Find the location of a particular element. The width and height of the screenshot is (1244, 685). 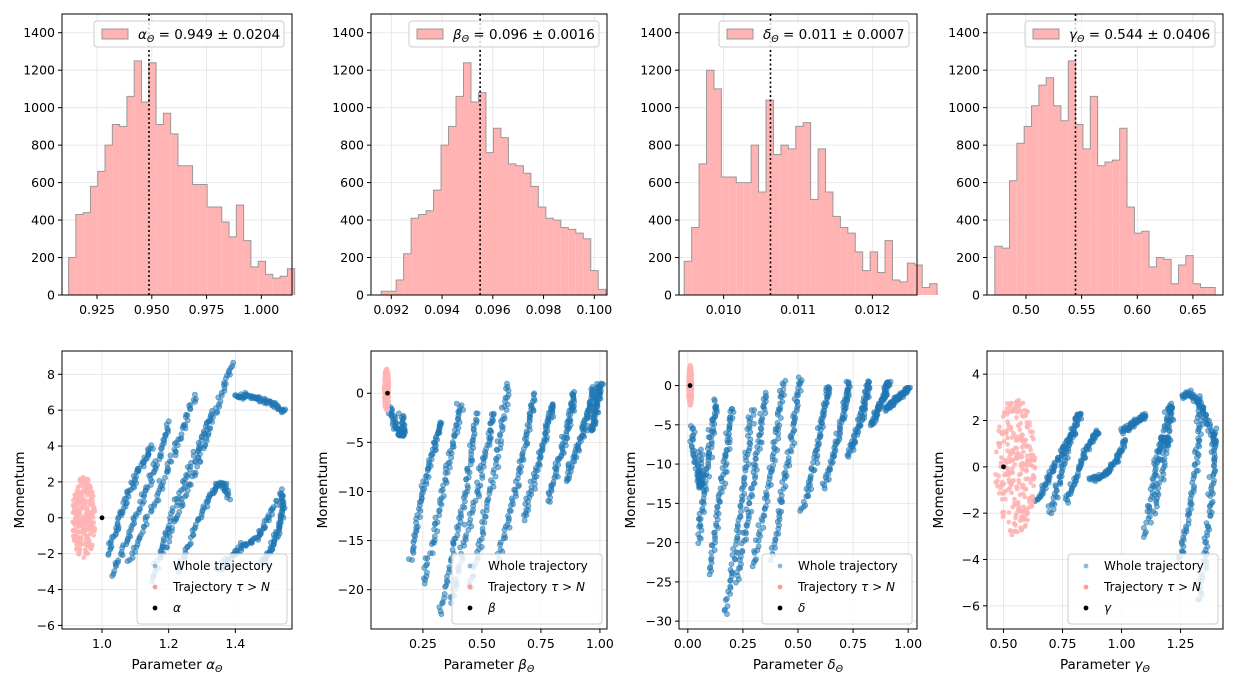

x-axis-label-text: Parameter is located at coordinates (169, 665).